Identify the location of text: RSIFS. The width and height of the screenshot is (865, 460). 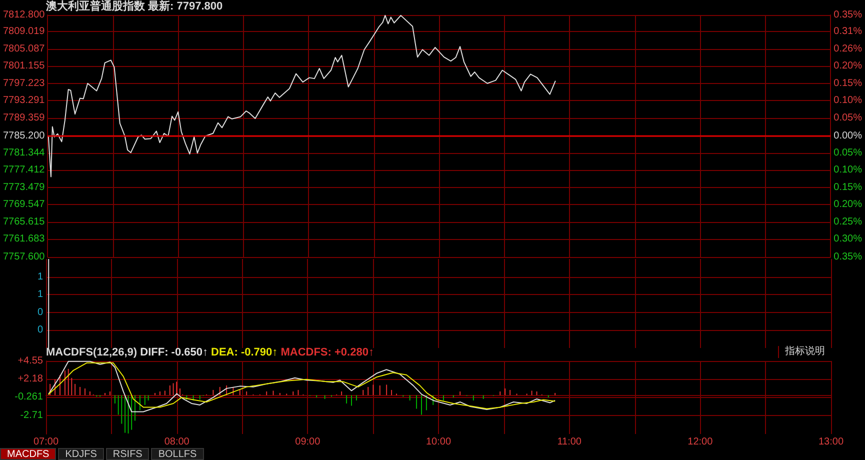
(128, 454).